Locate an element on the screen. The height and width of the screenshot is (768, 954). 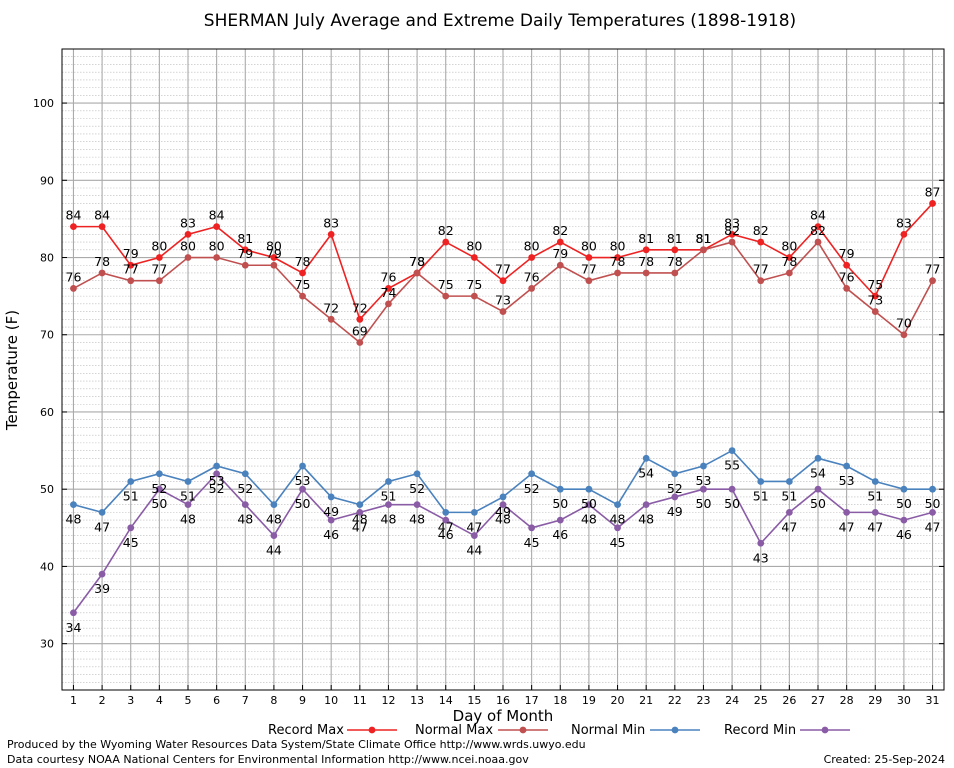
x-tick-label: 24 is located at coordinates (732, 700).